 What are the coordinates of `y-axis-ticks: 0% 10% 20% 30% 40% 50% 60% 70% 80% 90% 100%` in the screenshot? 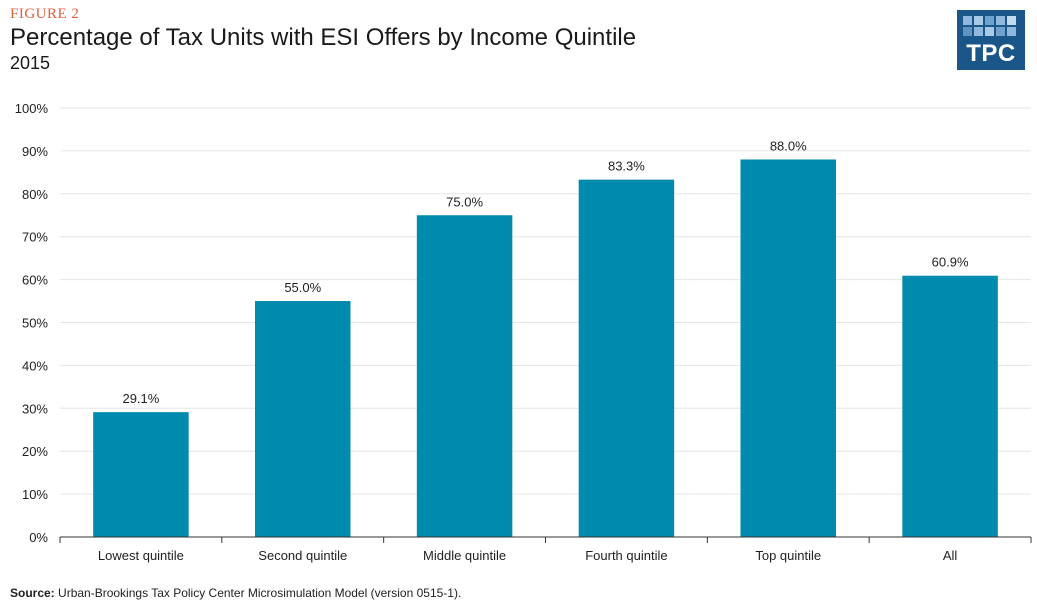 It's located at (32, 323).